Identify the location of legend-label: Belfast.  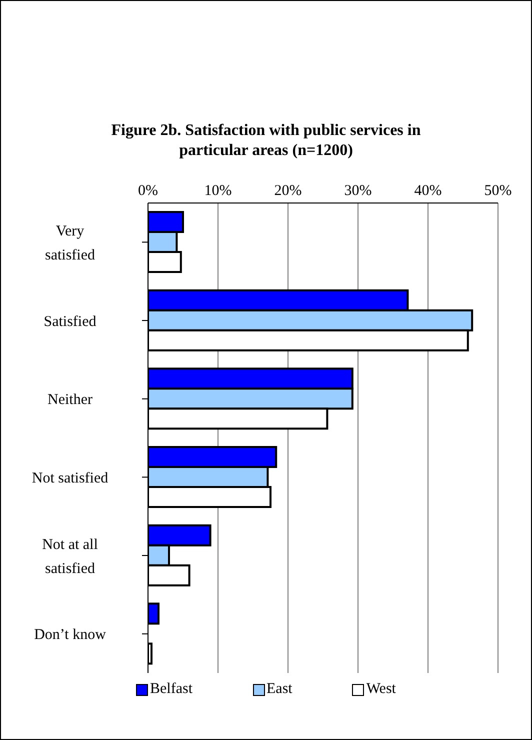
(171, 689).